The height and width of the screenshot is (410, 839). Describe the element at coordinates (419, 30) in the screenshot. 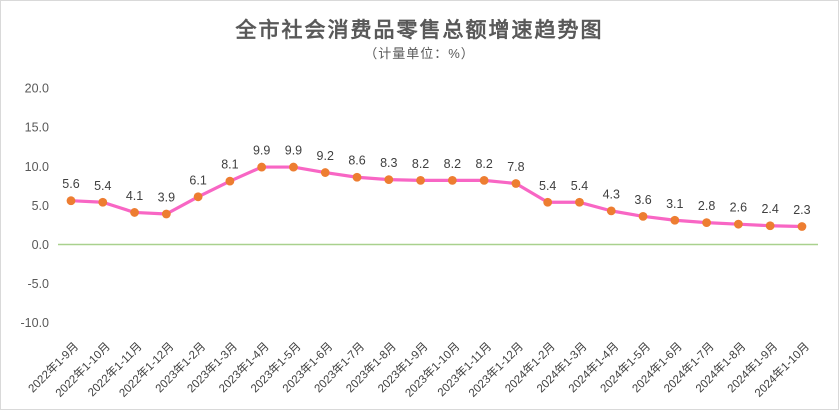

I see `chart-title: 全市社会消费品零售总额增速趋势图` at that location.